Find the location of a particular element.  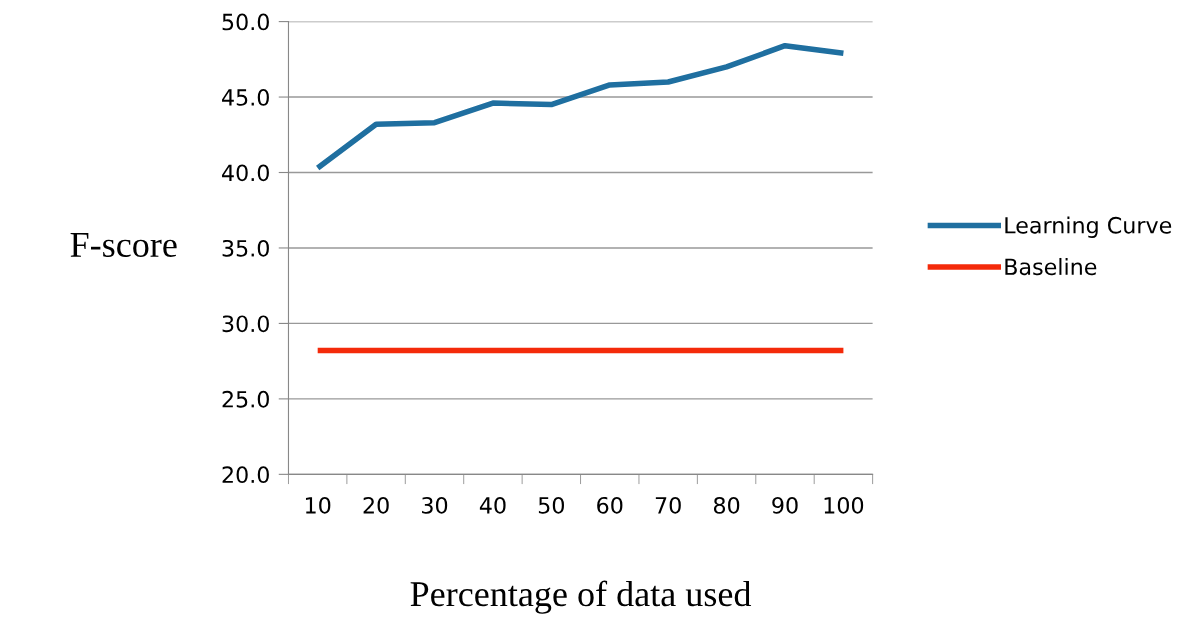

y-tick-label: 35.0 is located at coordinates (245, 248).